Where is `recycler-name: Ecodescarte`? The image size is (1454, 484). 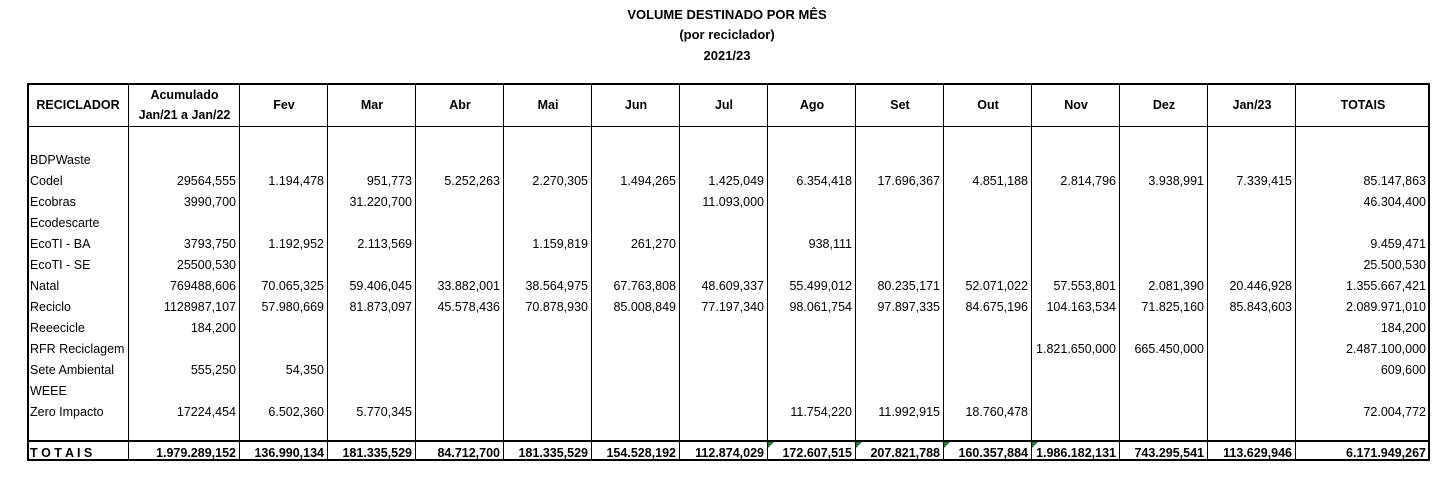 recycler-name: Ecodescarte is located at coordinates (65, 223).